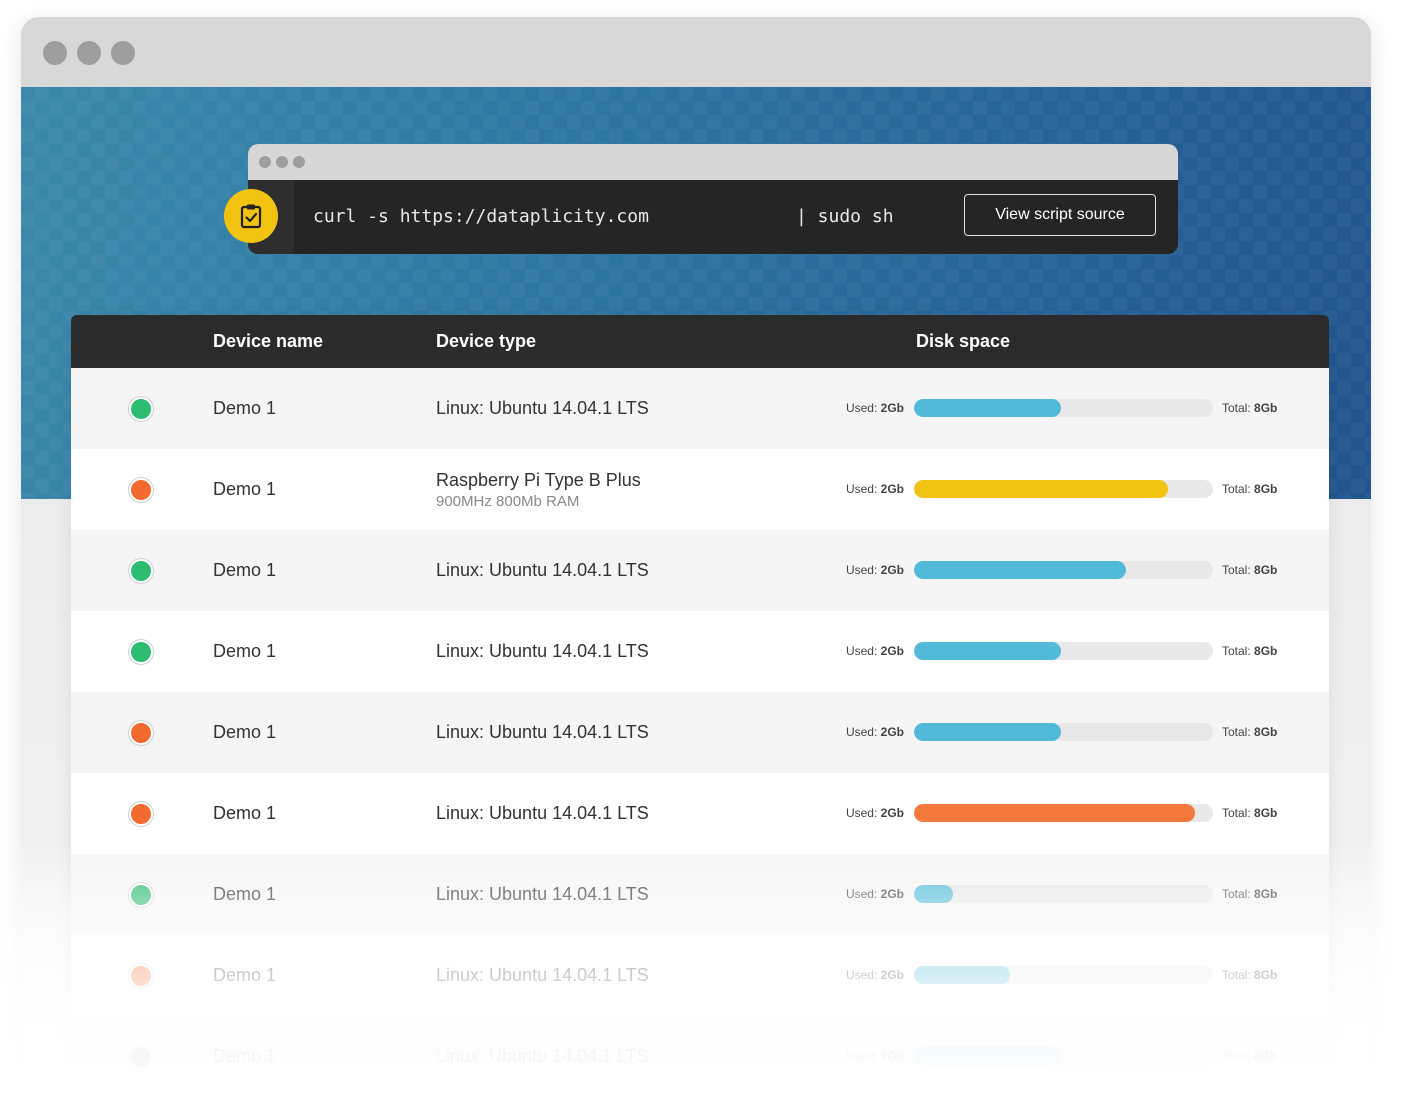  What do you see at coordinates (55, 53) in the screenshot?
I see `window-close-dot` at bounding box center [55, 53].